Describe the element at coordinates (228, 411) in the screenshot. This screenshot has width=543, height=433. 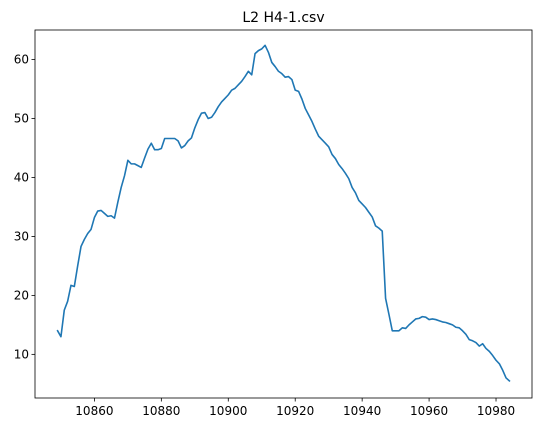
I see `x-tick-label: 10900` at that location.